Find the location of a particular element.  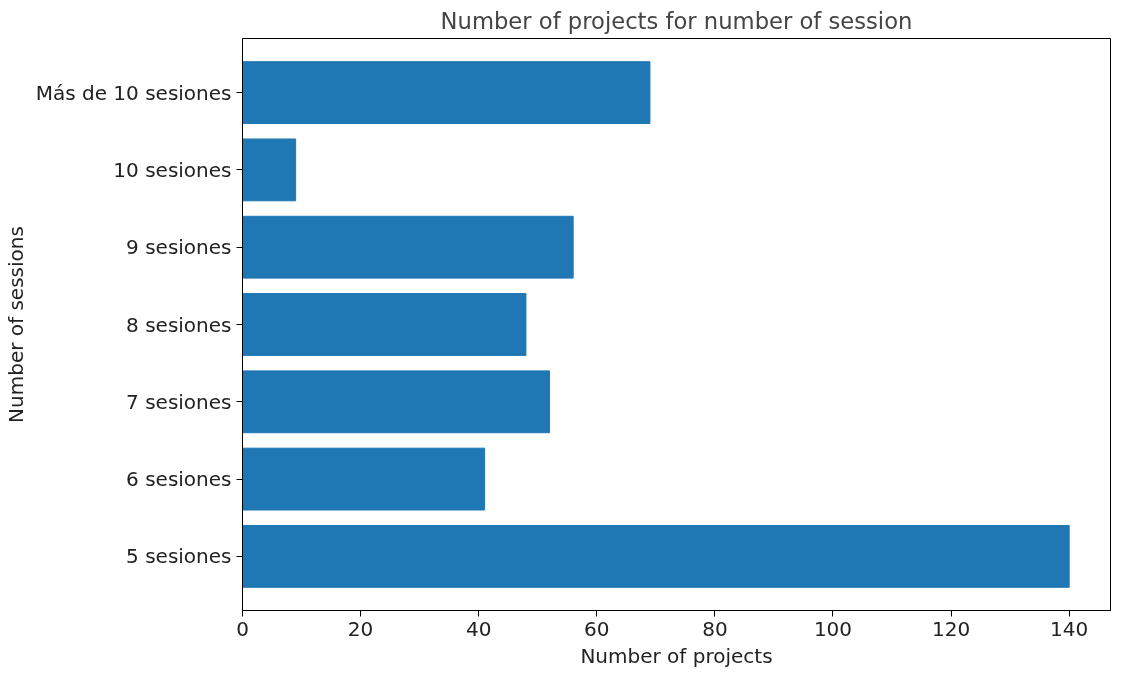

y-tick-label: 5 sesiones is located at coordinates (179, 556).